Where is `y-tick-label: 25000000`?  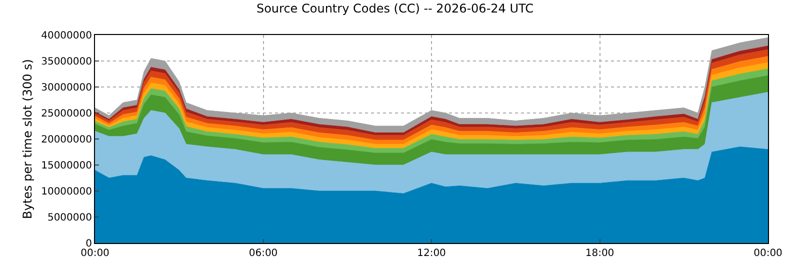
y-tick-label: 25000000 is located at coordinates (66, 114).